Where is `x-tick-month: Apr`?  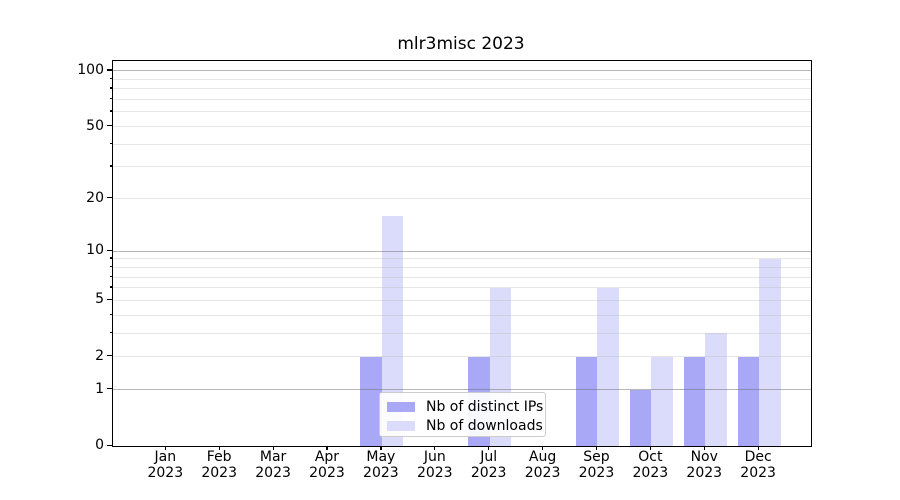 x-tick-month: Apr is located at coordinates (327, 457).